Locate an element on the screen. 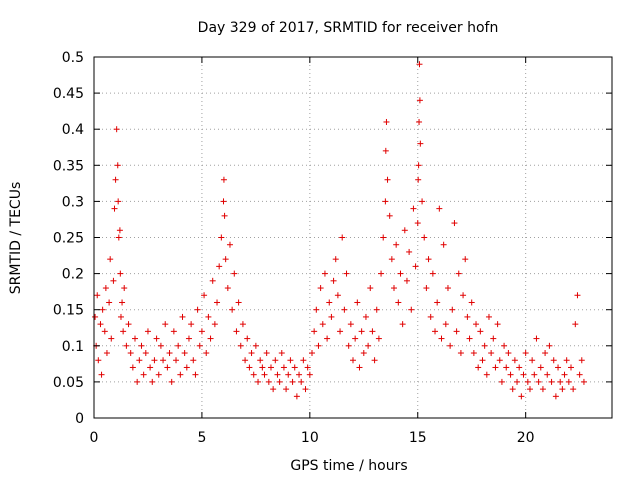 Image resolution: width=640 pixels, height=480 pixels. y-tick-label: 0.45 is located at coordinates (68, 94).